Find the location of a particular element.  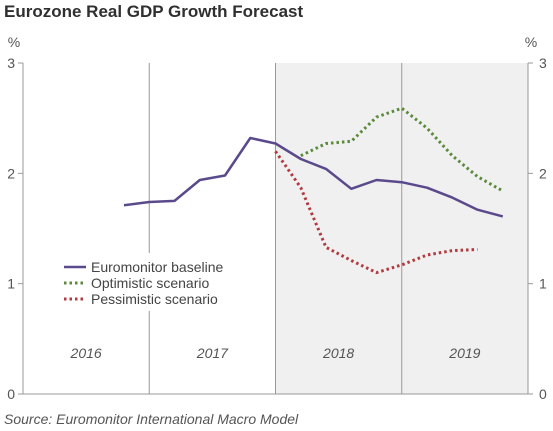

legend-label-optimistic: Optimistic scenario is located at coordinates (150, 283).